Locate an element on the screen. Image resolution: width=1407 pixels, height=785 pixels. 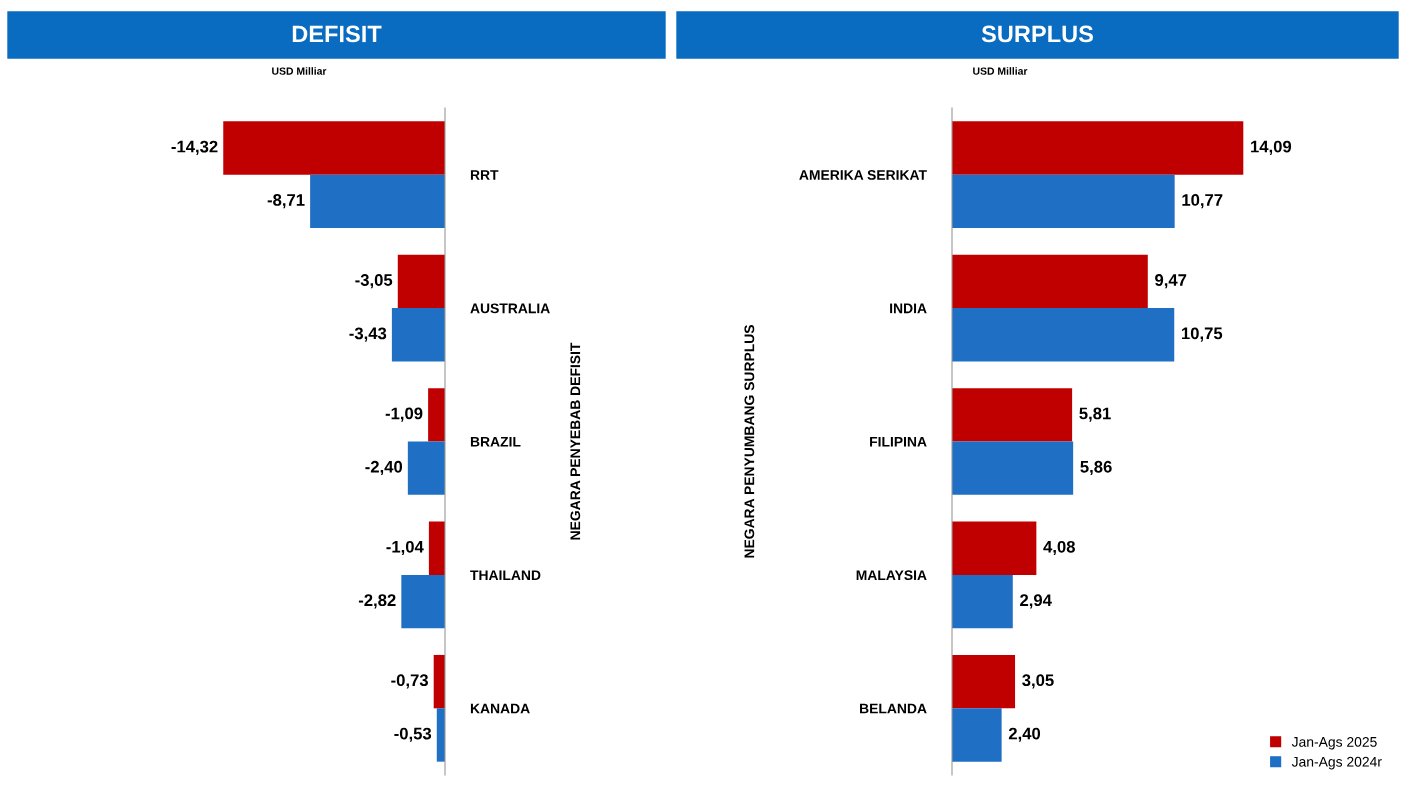
y-tick-label: RRT is located at coordinates (484, 175).